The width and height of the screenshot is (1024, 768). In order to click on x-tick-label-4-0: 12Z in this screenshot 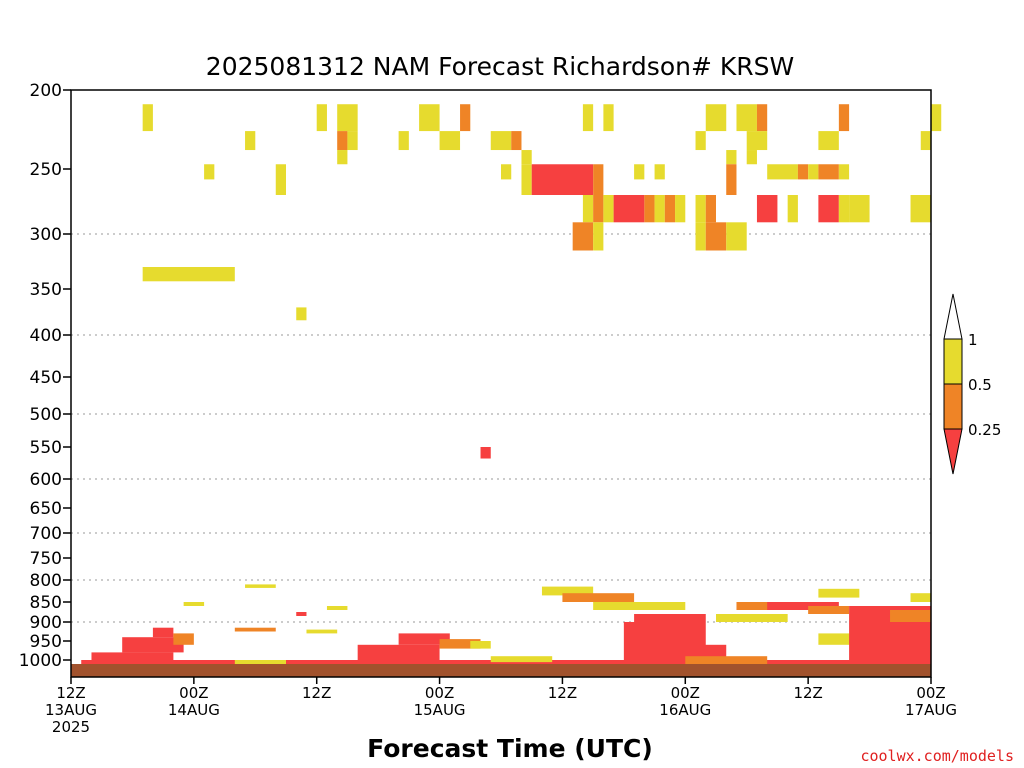, I will do `click(562, 693)`.